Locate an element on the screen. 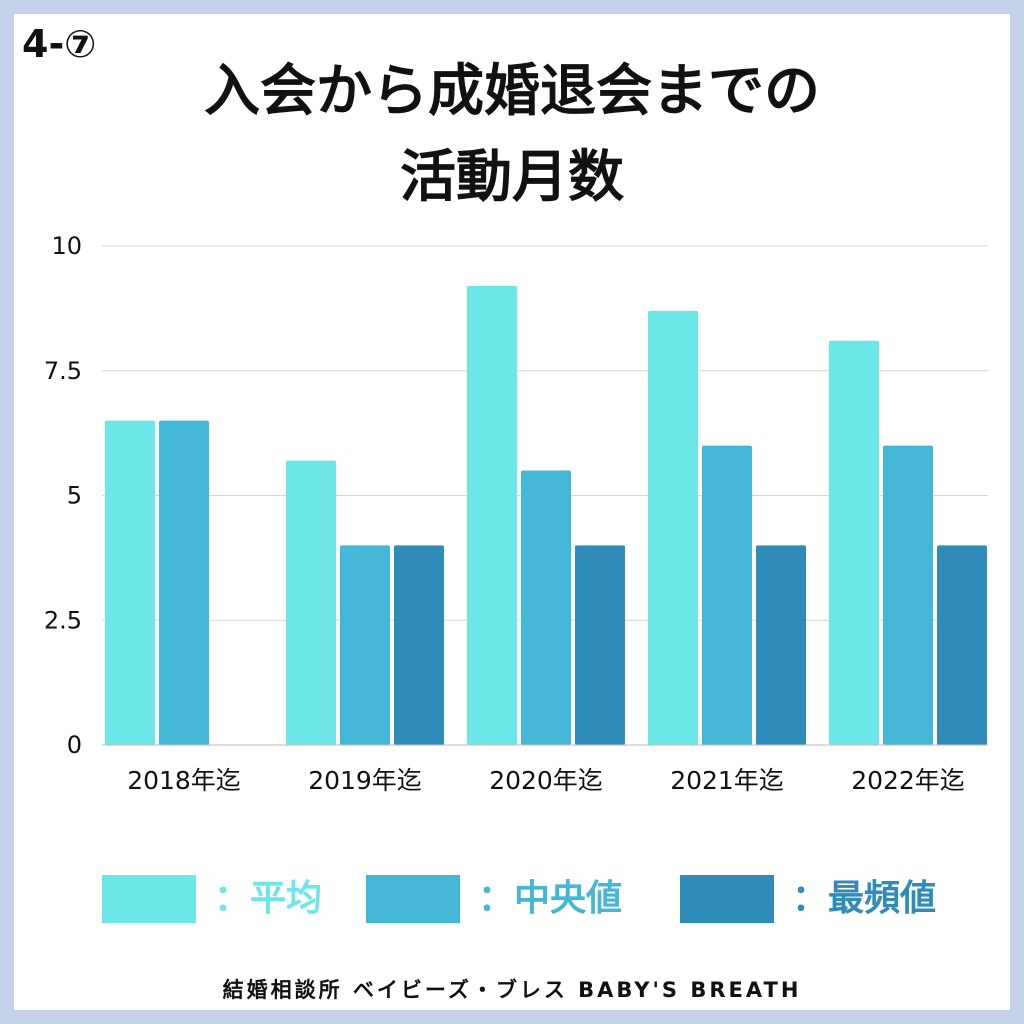 This screenshot has width=1024, height=1024. y-tick-label: 5 is located at coordinates (74, 496).